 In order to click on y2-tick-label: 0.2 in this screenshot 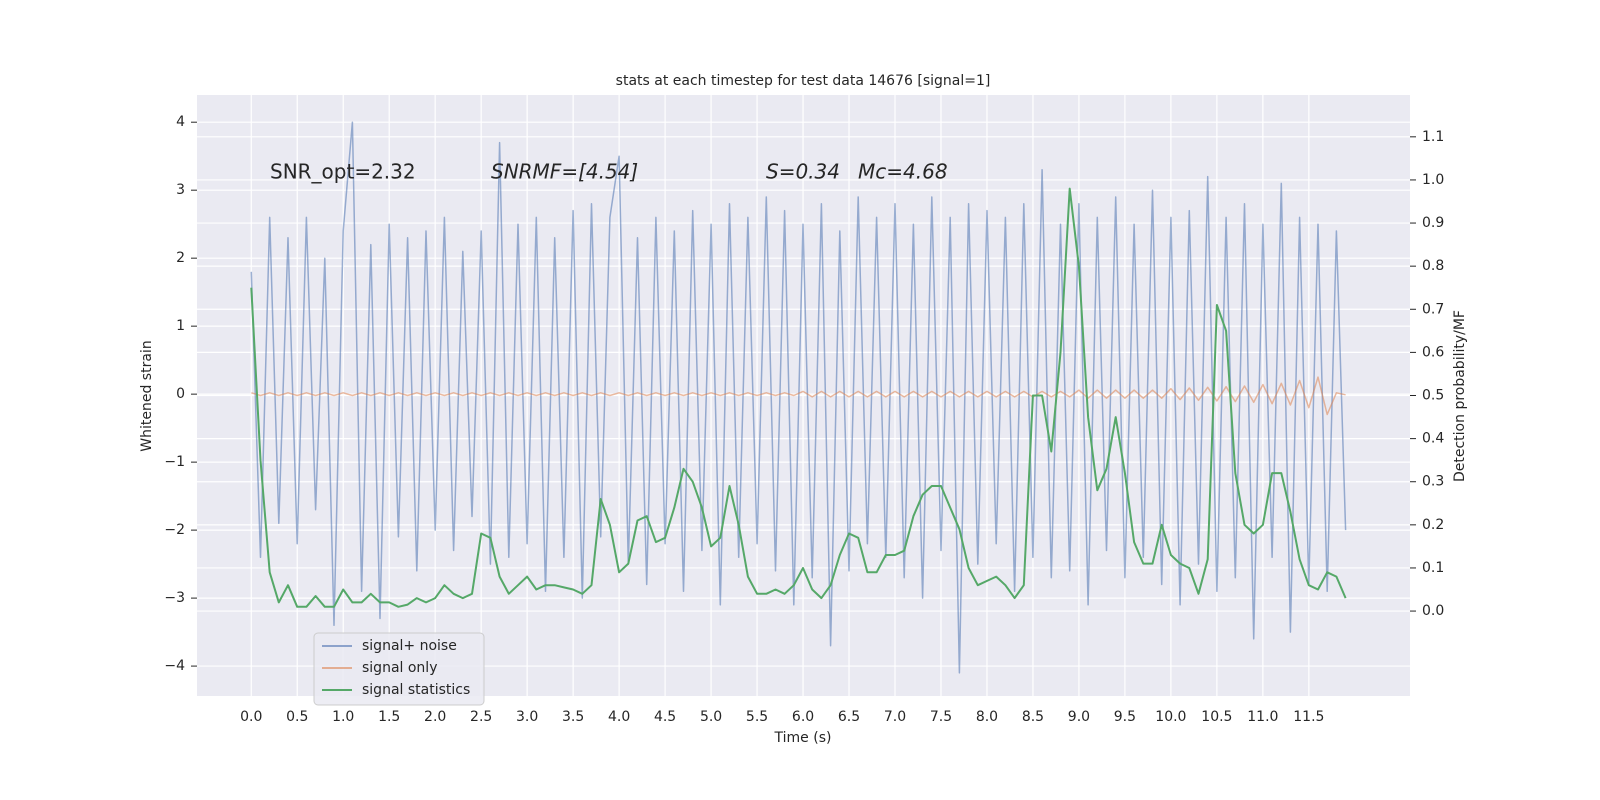, I will do `click(1433, 525)`.